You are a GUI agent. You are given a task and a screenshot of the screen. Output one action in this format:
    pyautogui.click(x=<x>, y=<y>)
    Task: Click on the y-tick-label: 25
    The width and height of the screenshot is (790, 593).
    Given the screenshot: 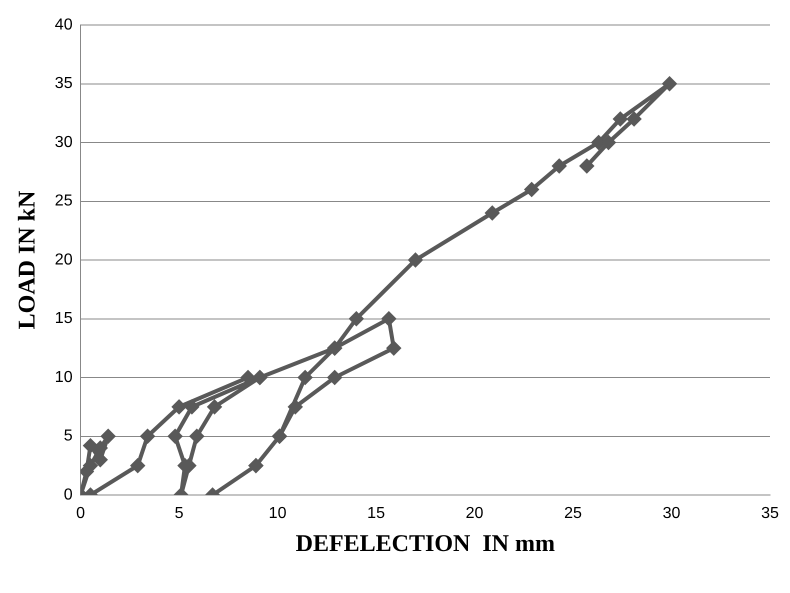 What is the action you would take?
    pyautogui.click(x=63, y=201)
    